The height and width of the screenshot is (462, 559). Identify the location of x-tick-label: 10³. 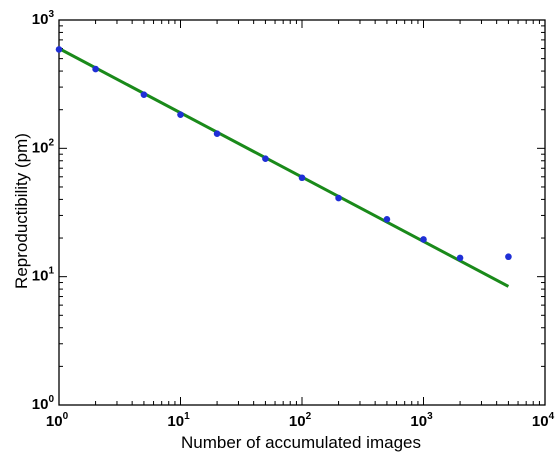
(421, 420).